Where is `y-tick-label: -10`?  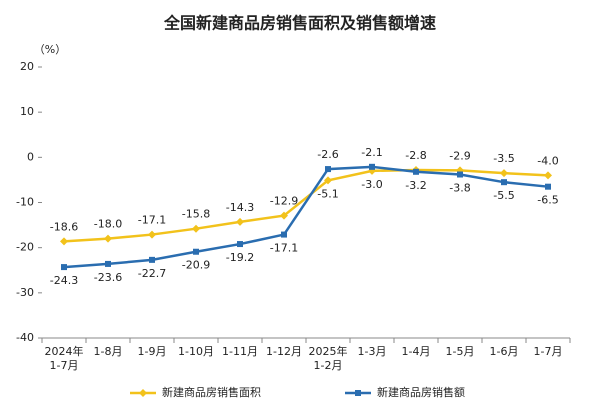
y-tick-label: -10 is located at coordinates (25, 202).